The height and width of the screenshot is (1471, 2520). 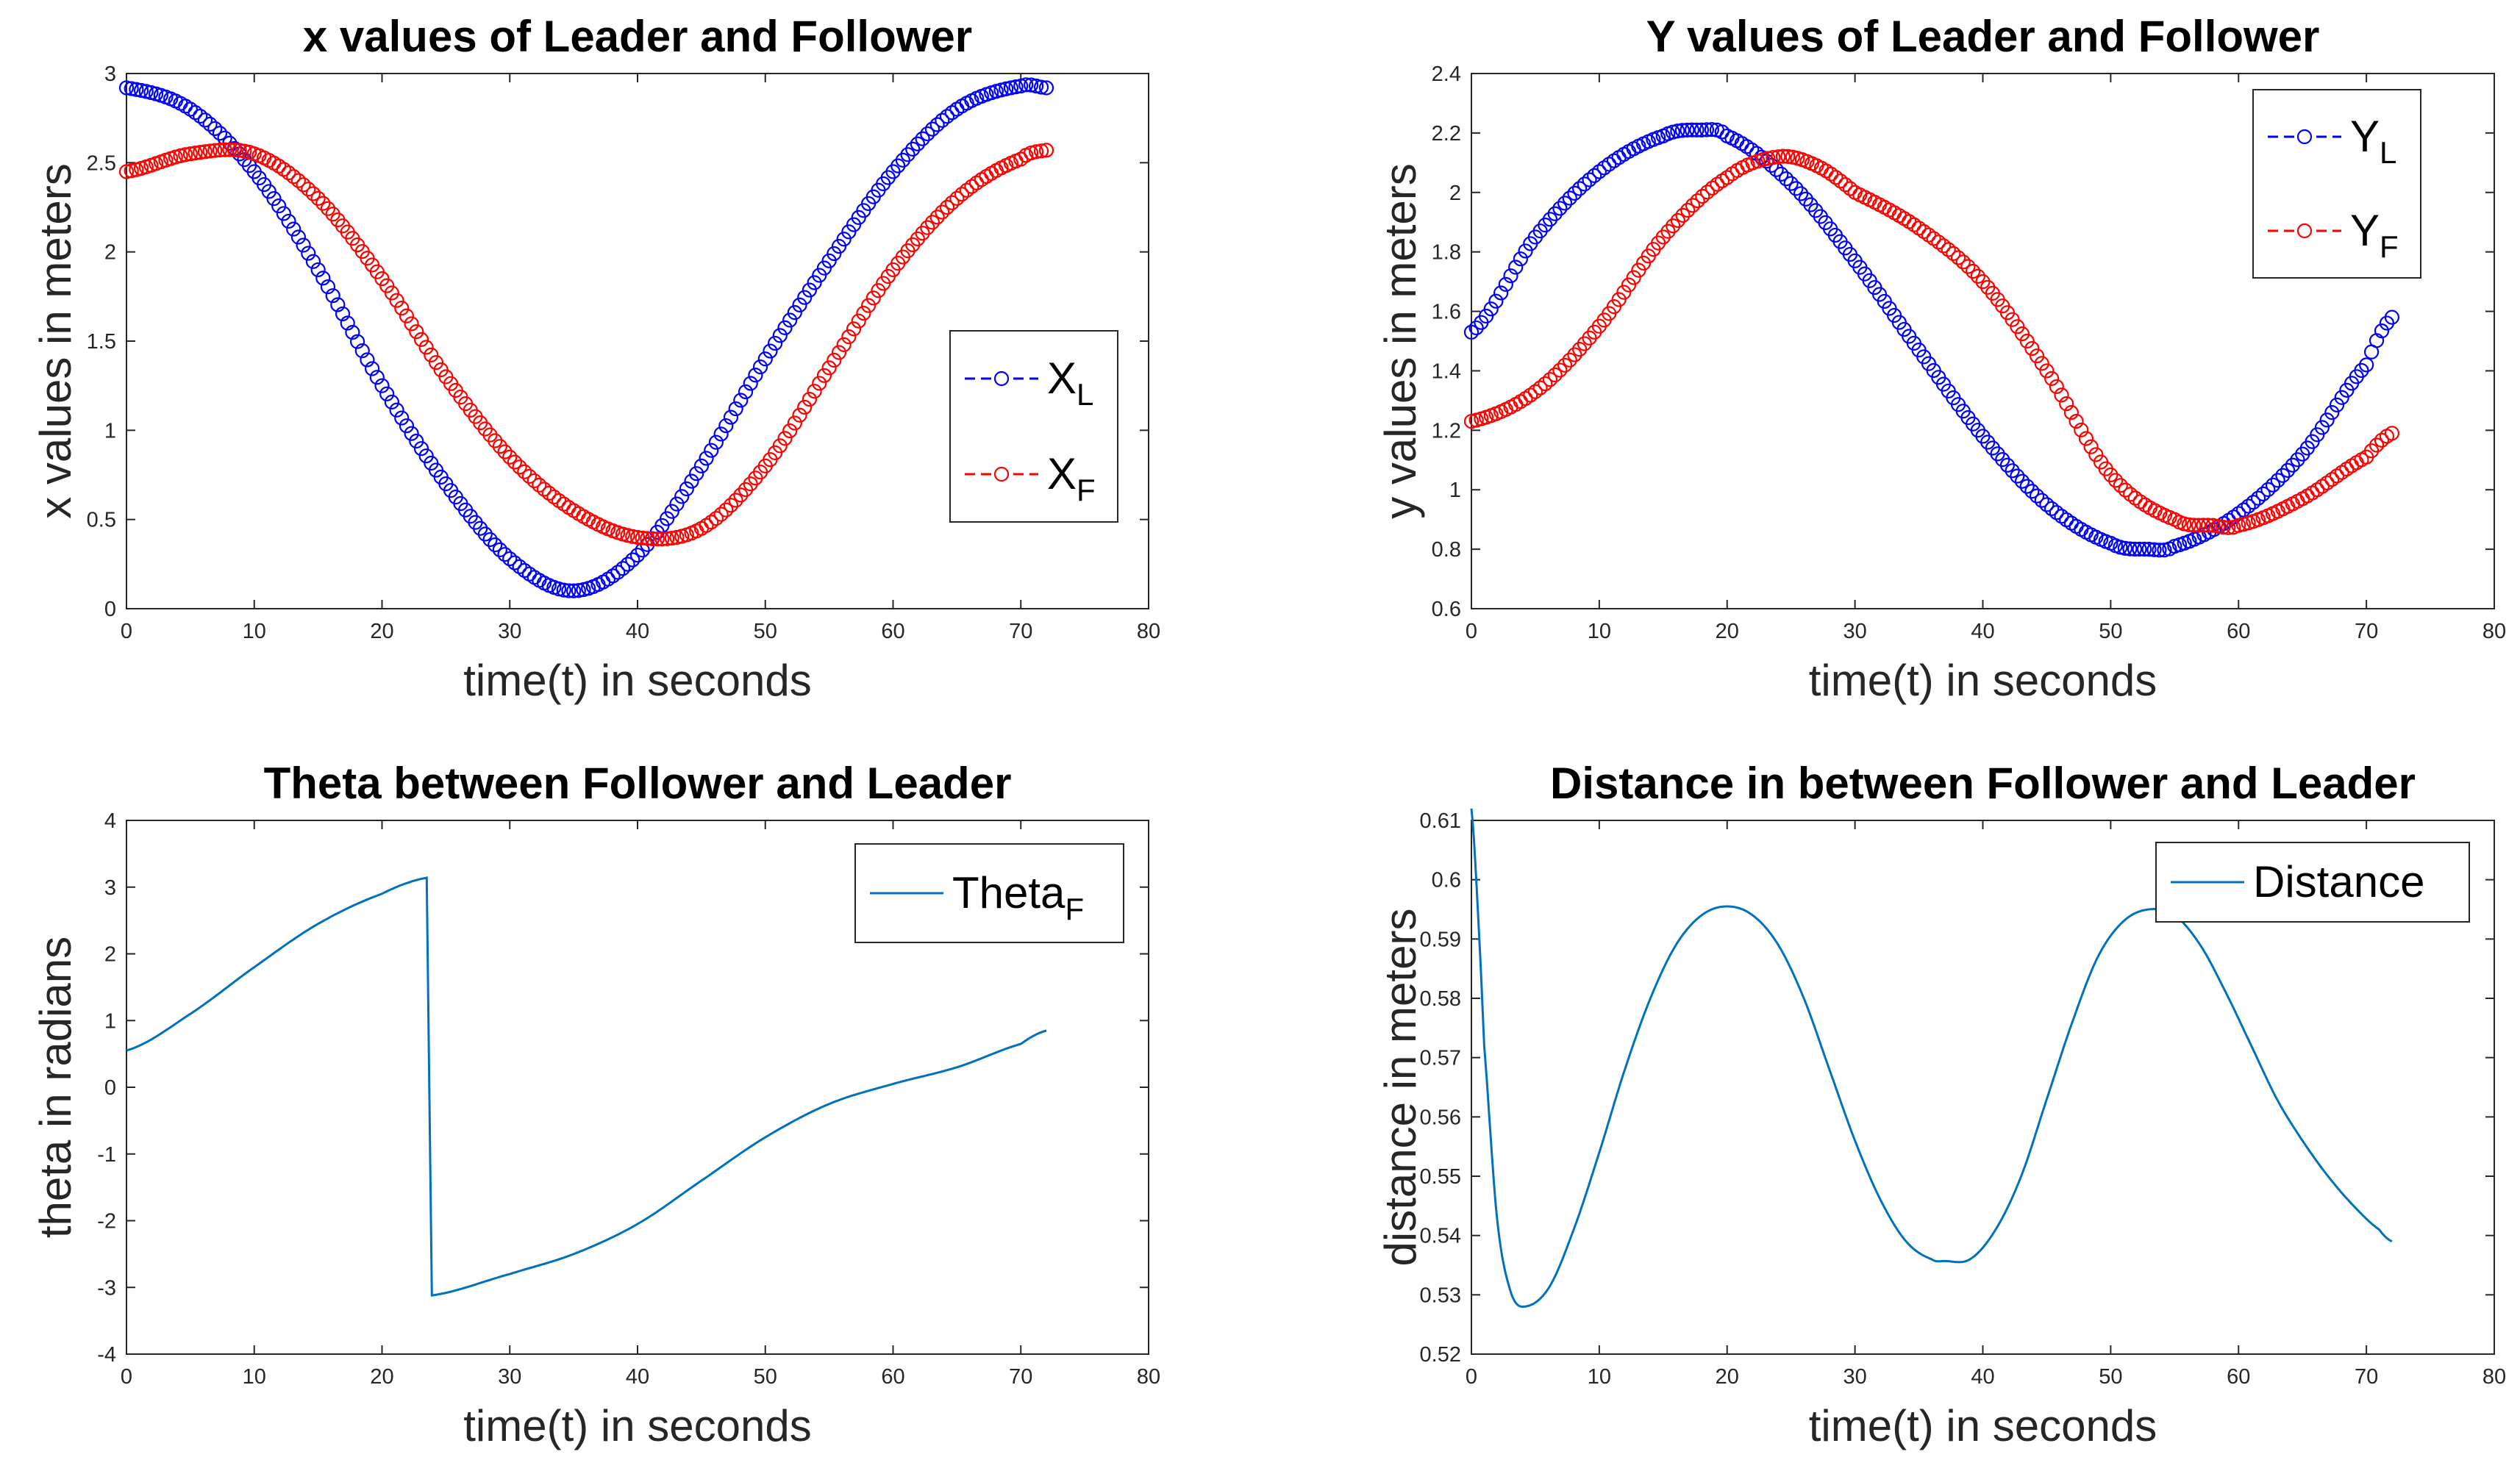 I want to click on y-axis-label: distance in meters, so click(x=1400, y=1088).